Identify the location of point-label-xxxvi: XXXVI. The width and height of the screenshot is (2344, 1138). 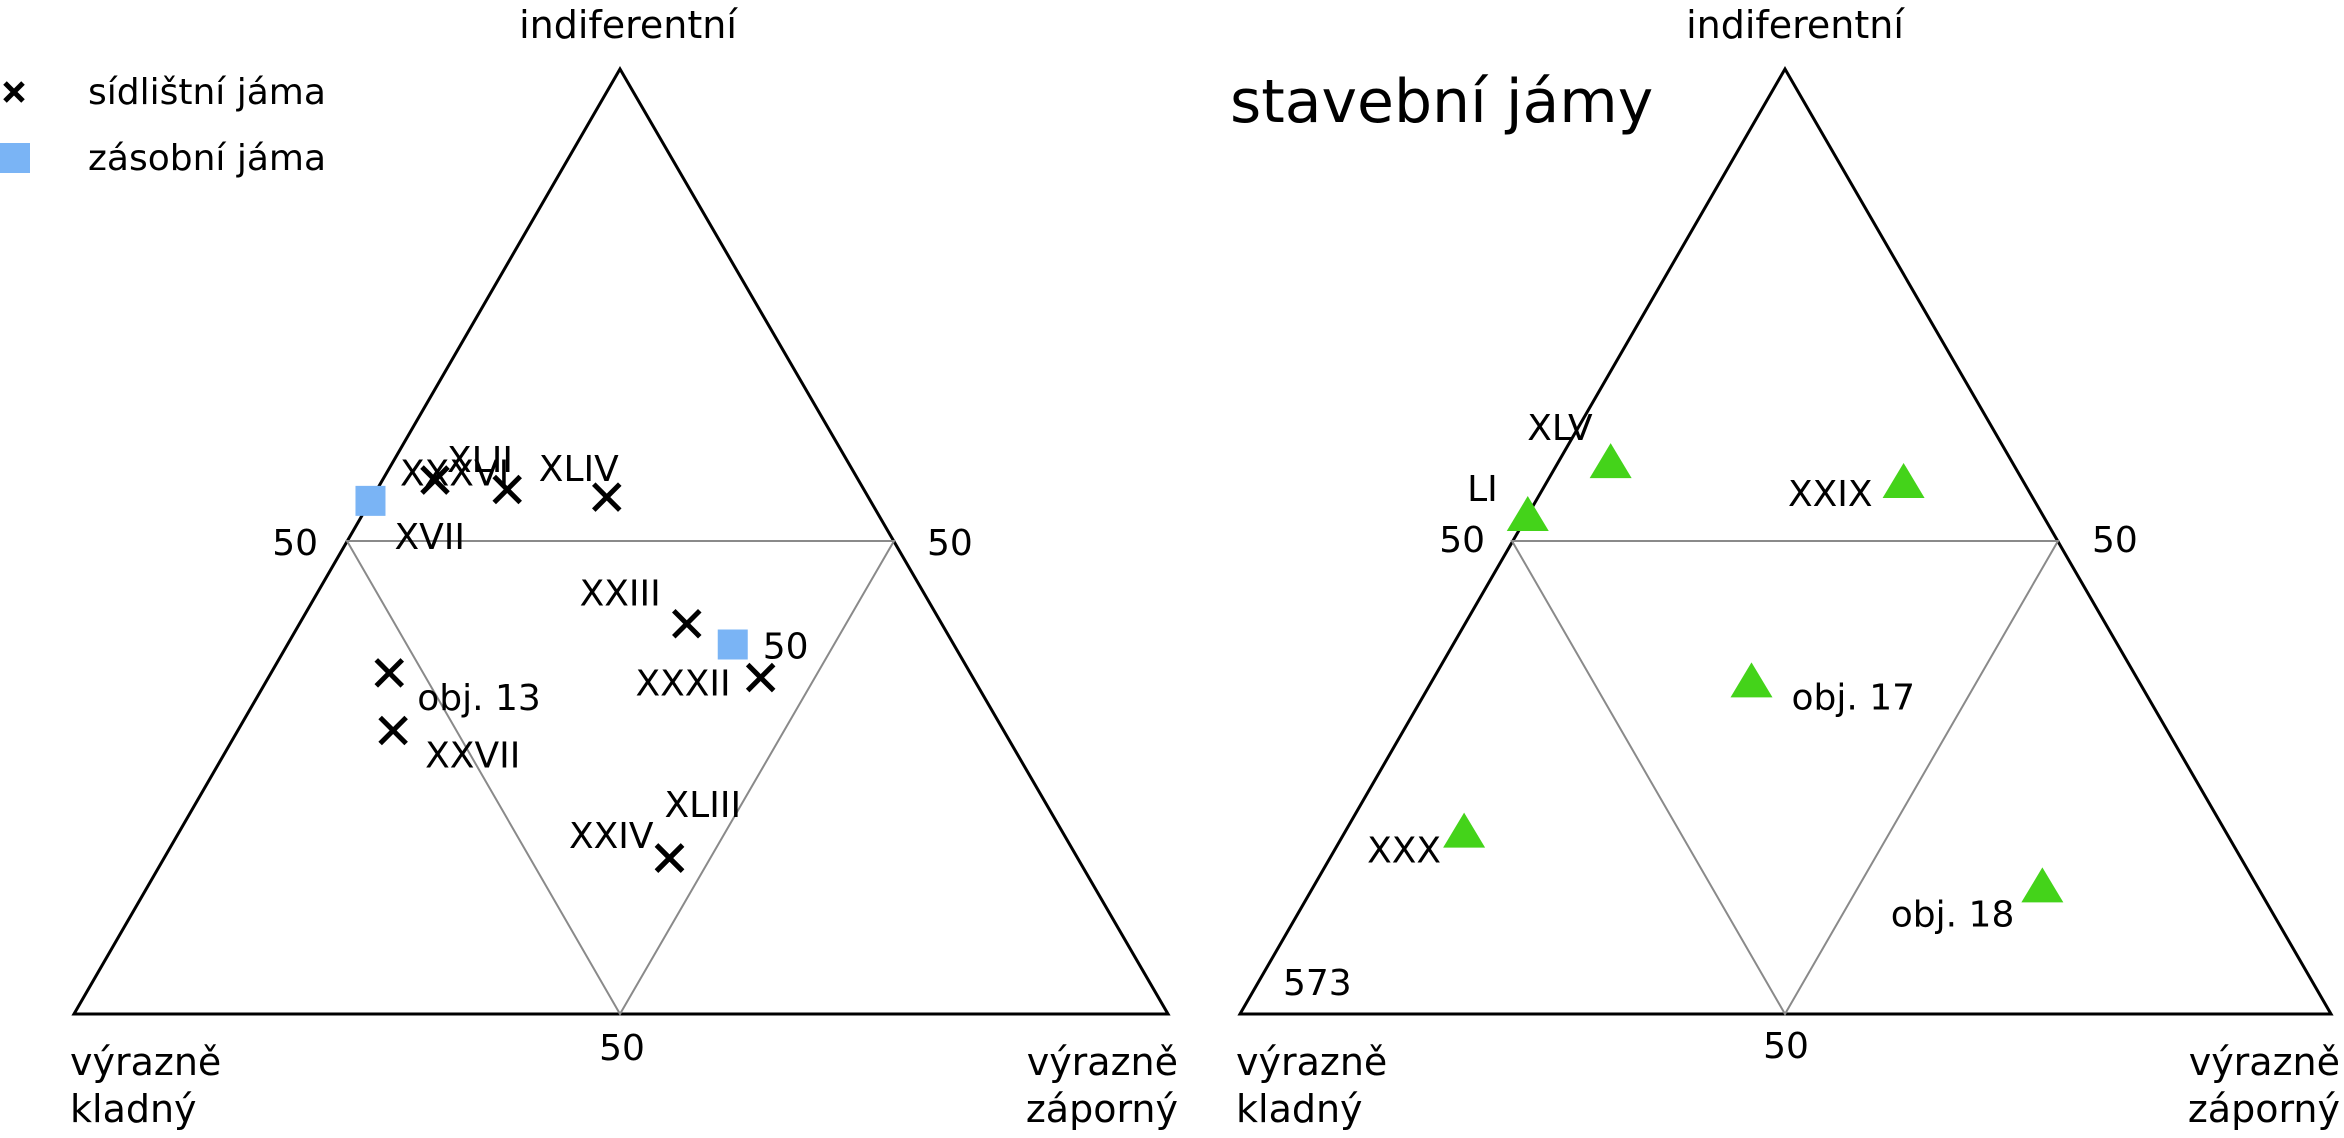
(454, 474).